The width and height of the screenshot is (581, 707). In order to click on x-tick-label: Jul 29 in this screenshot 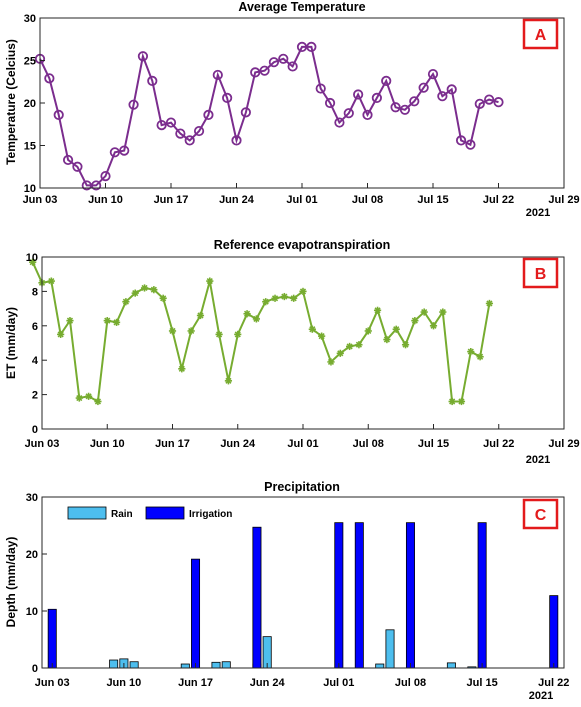, I will do `click(563, 200)`.